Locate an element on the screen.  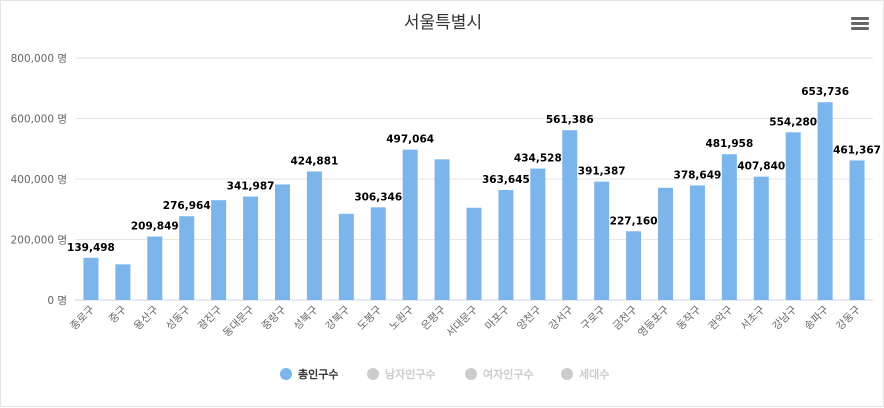
data-label: 561,386 is located at coordinates (570, 120).